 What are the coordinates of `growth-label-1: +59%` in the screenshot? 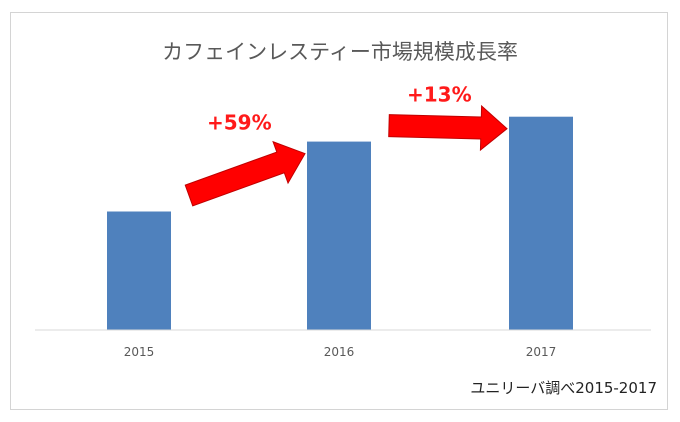 It's located at (239, 123).